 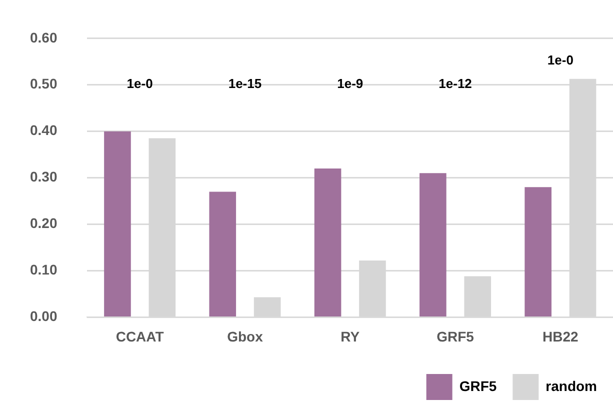 I want to click on legend-label: GRF5, so click(x=478, y=386).